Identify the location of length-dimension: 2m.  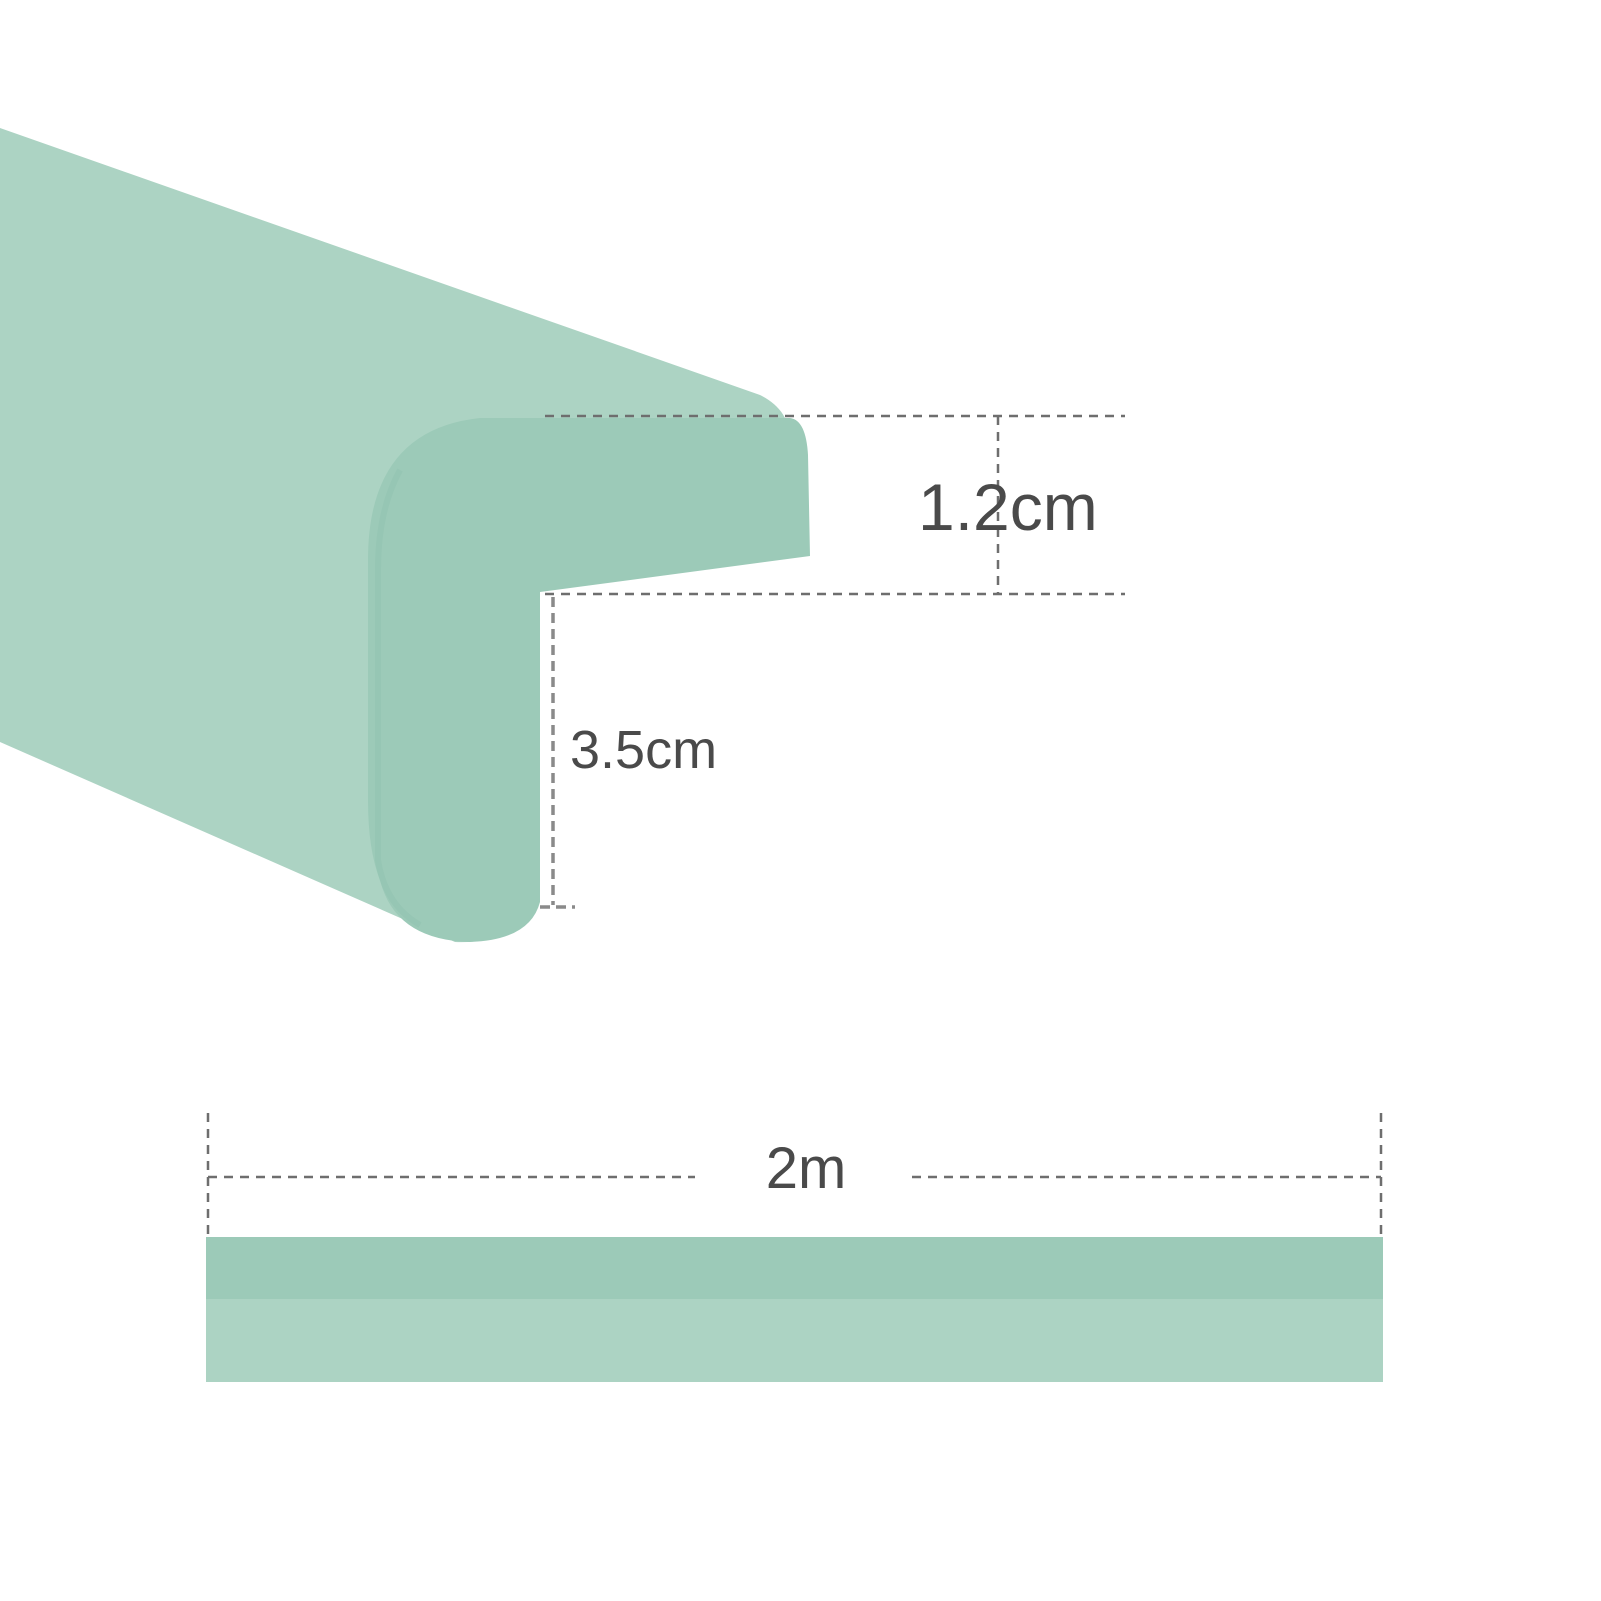
(794, 1175).